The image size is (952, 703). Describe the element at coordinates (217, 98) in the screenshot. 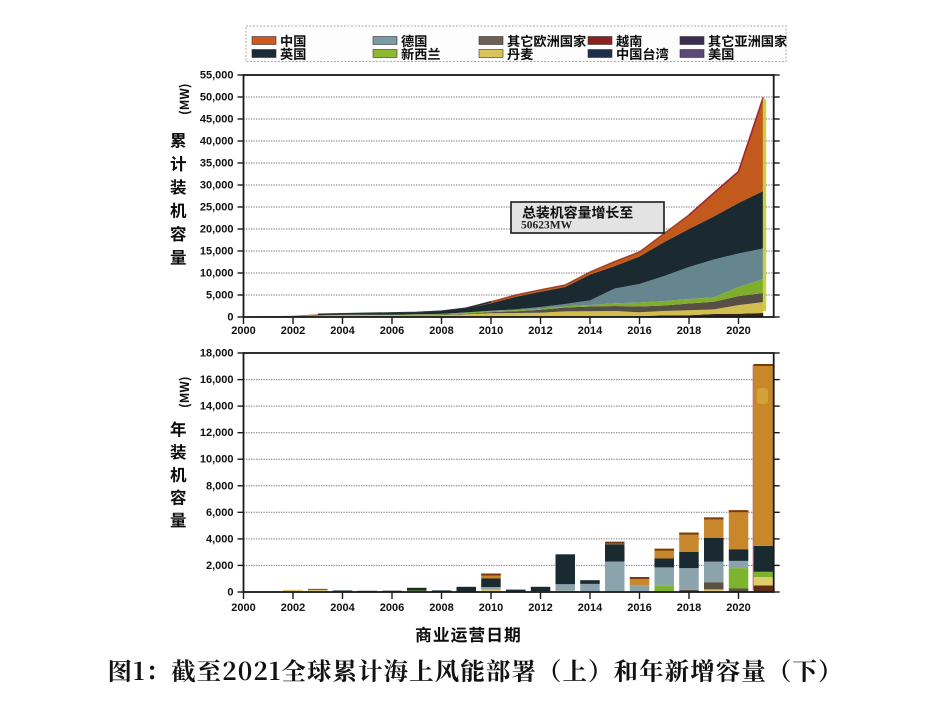

I see `svg-text: 50,000` at that location.